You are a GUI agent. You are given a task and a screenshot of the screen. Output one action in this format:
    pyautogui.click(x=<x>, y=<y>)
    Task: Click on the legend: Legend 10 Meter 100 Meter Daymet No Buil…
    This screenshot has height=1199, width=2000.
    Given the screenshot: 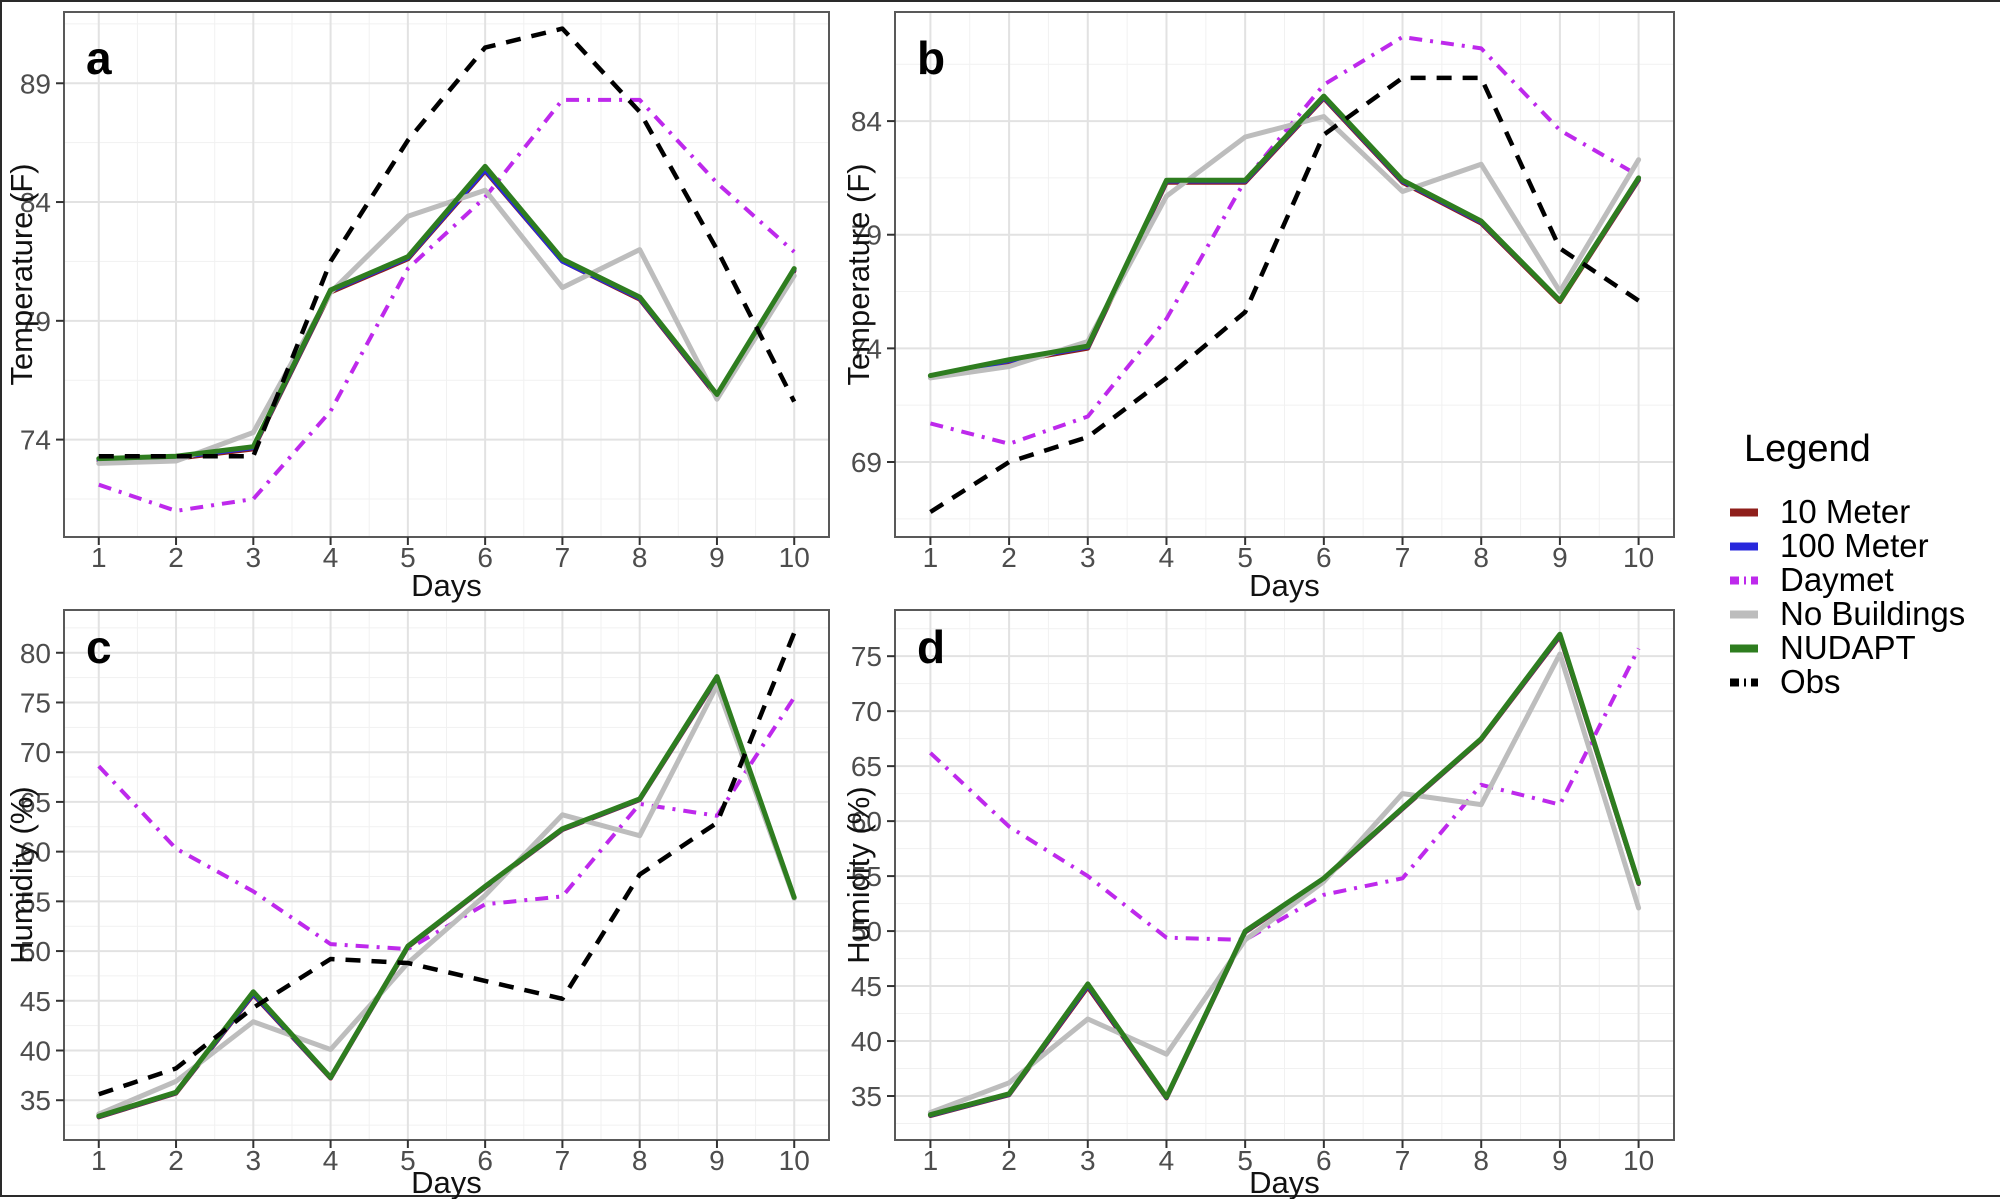 What is the action you would take?
    pyautogui.click(x=1865, y=564)
    